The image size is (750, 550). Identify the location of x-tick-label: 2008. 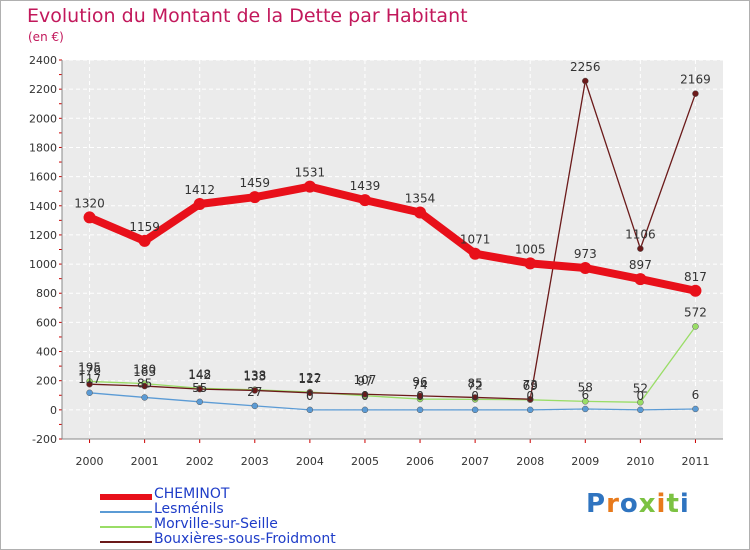
(530, 461).